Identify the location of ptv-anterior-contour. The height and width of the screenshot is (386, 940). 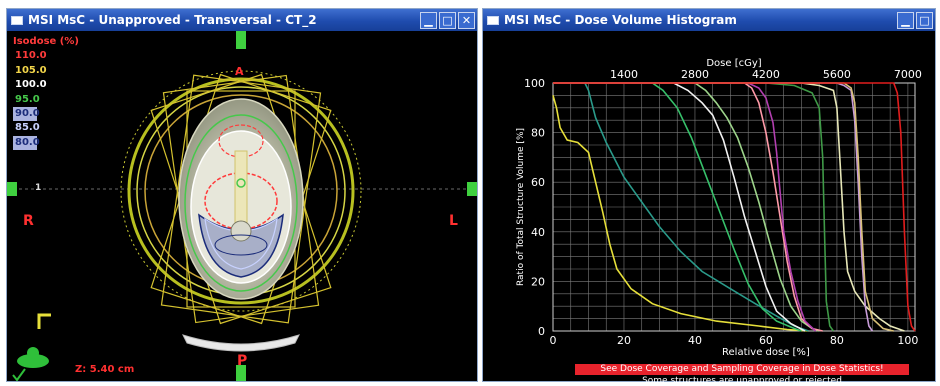
(241, 141).